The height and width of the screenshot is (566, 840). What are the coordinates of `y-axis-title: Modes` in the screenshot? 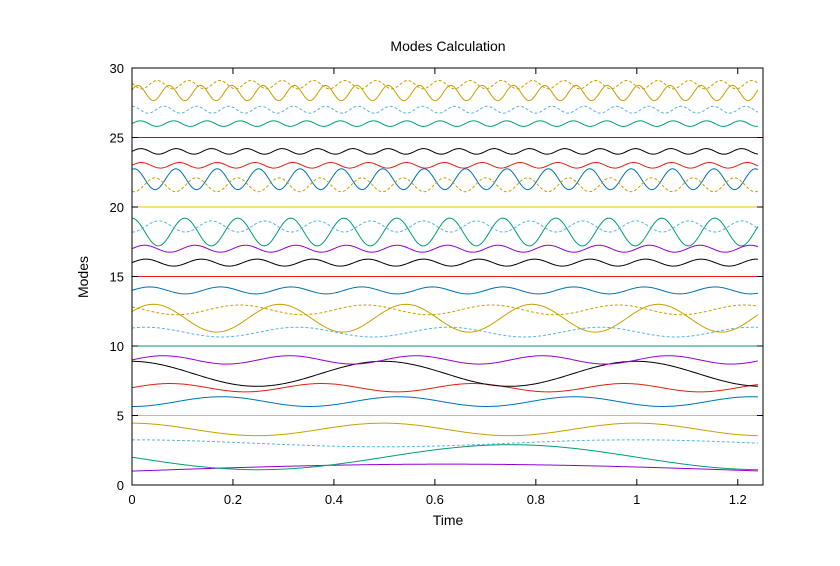 It's located at (83, 277).